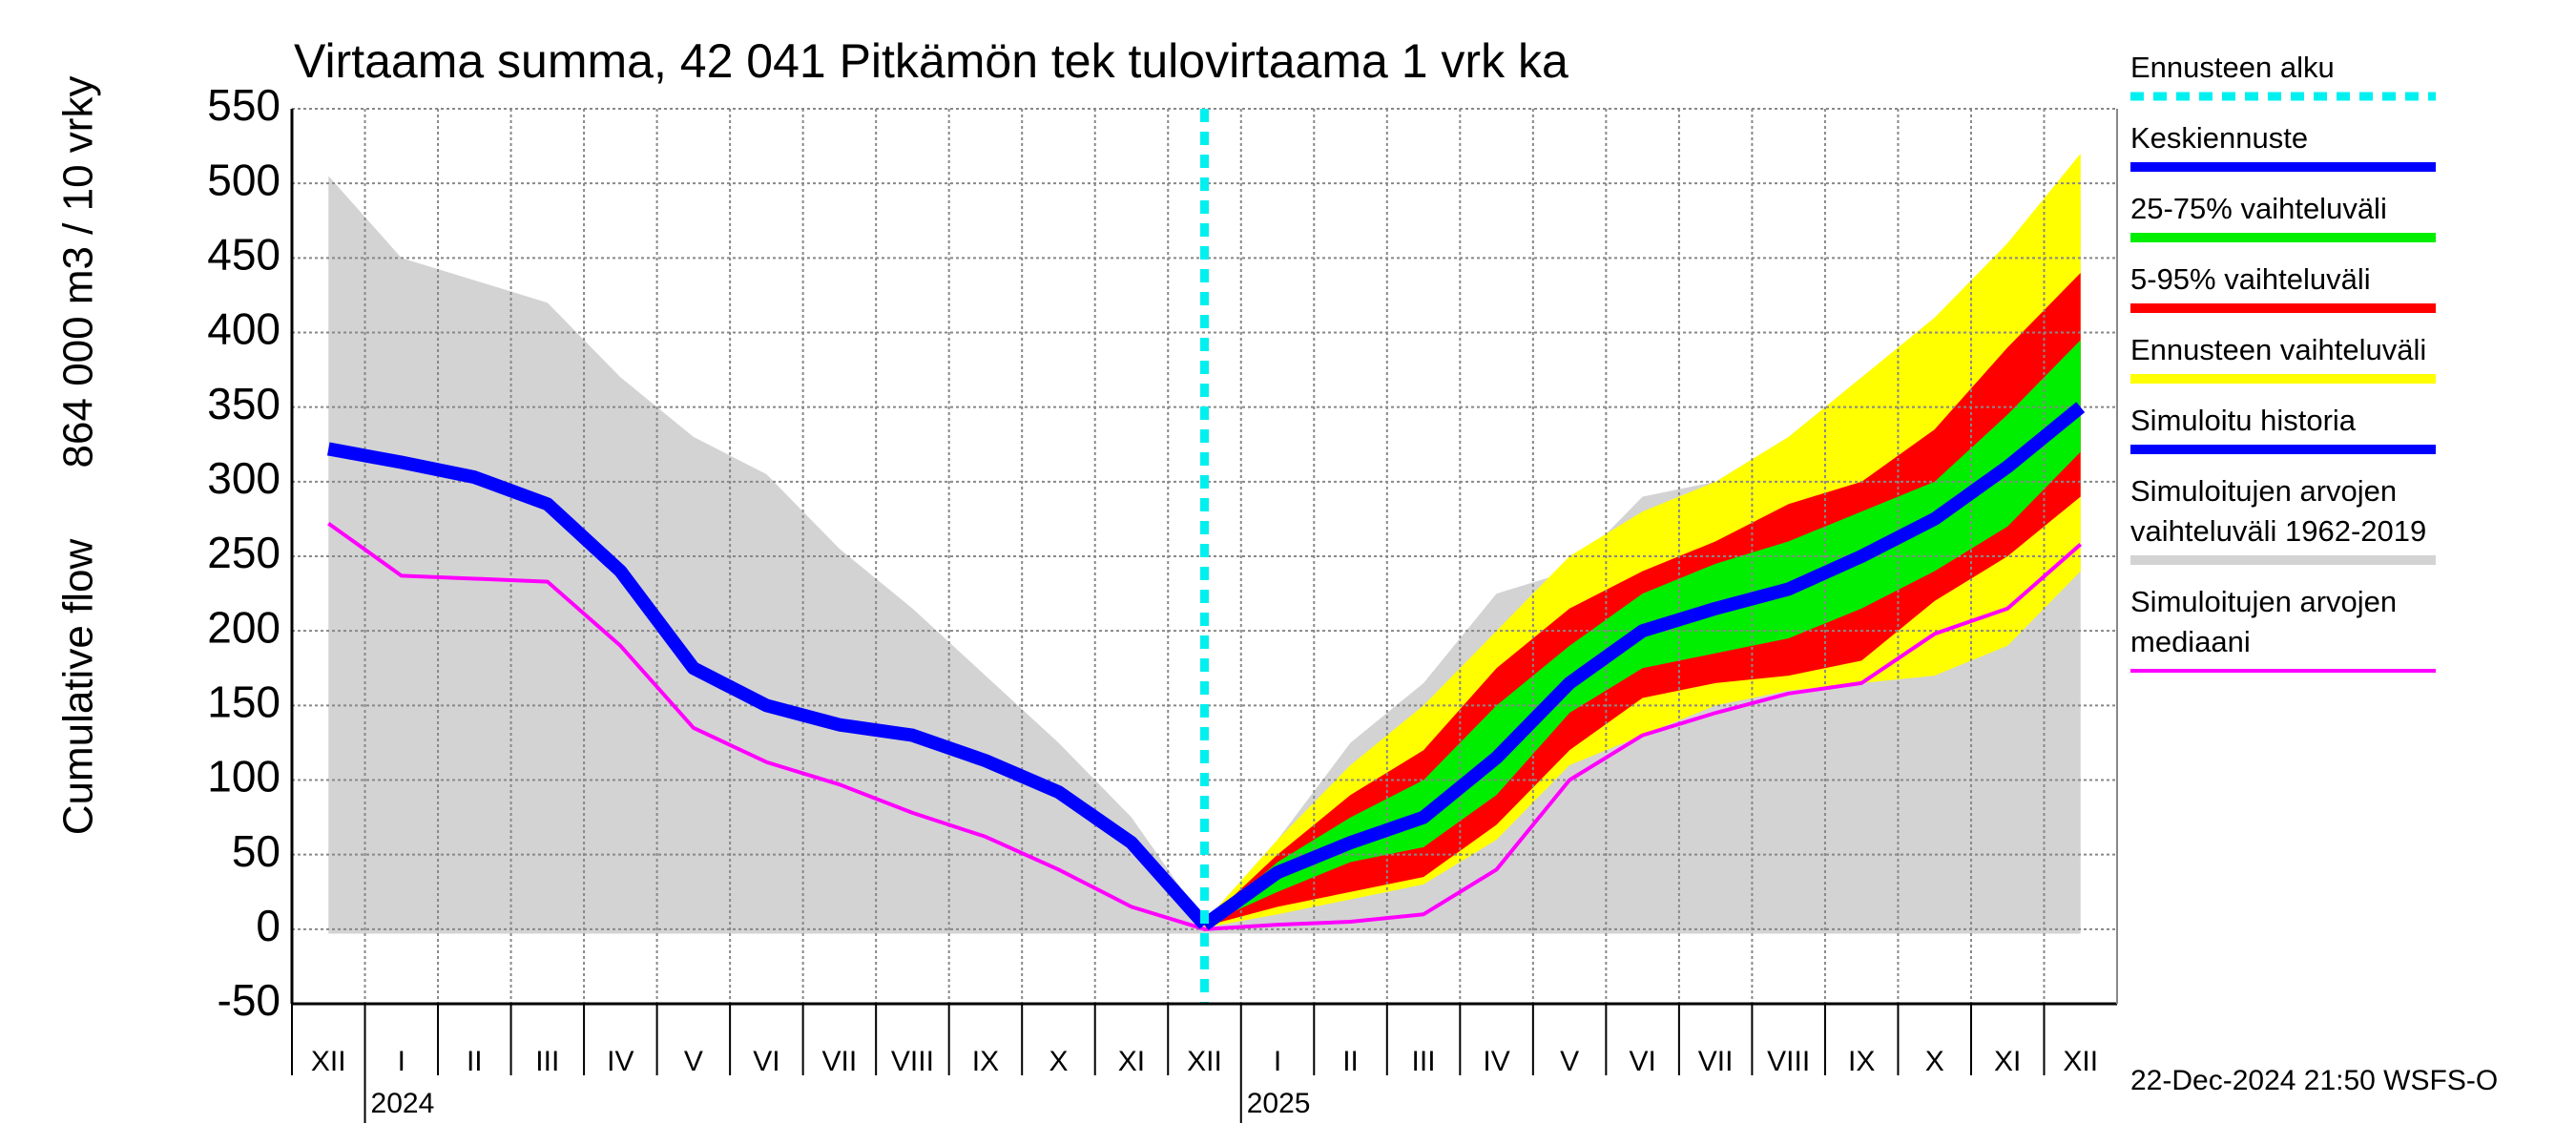 This screenshot has height=1145, width=2576. Describe the element at coordinates (2219, 138) in the screenshot. I see `legend-label: Keskiennuste` at that location.